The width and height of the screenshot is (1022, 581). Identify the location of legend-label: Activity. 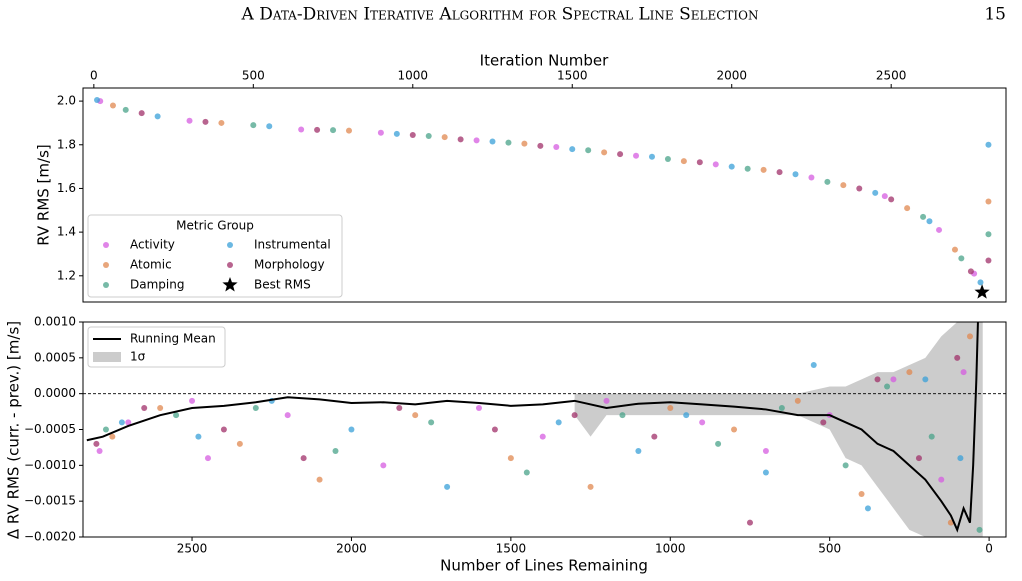
(152, 245).